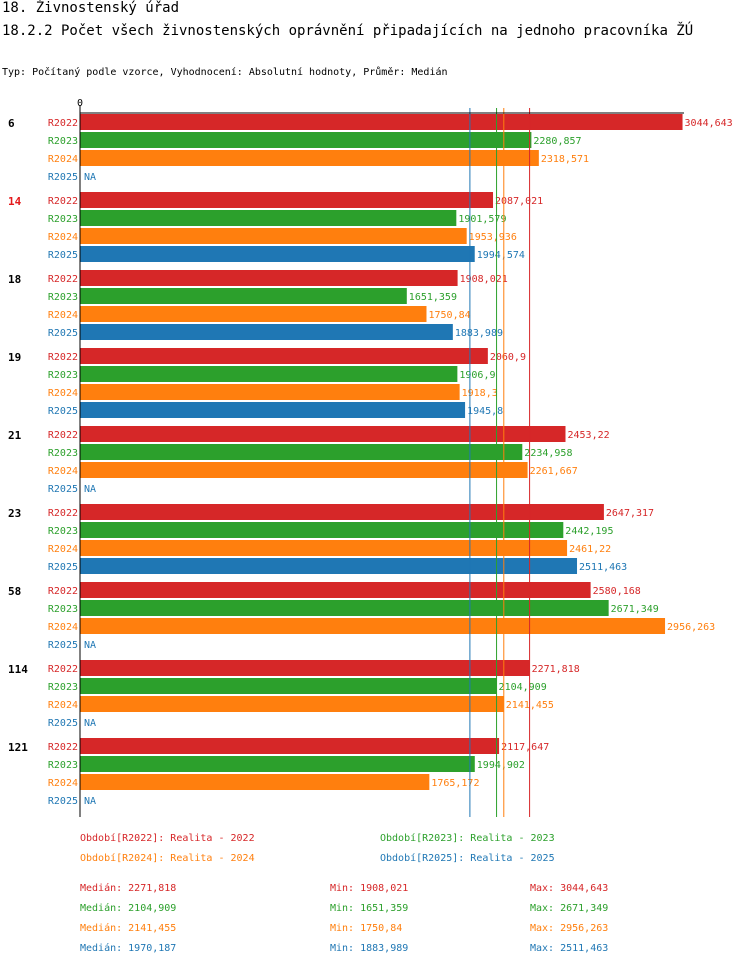 The width and height of the screenshot is (750, 966). I want to click on x-tick-label: 0, so click(80, 103).